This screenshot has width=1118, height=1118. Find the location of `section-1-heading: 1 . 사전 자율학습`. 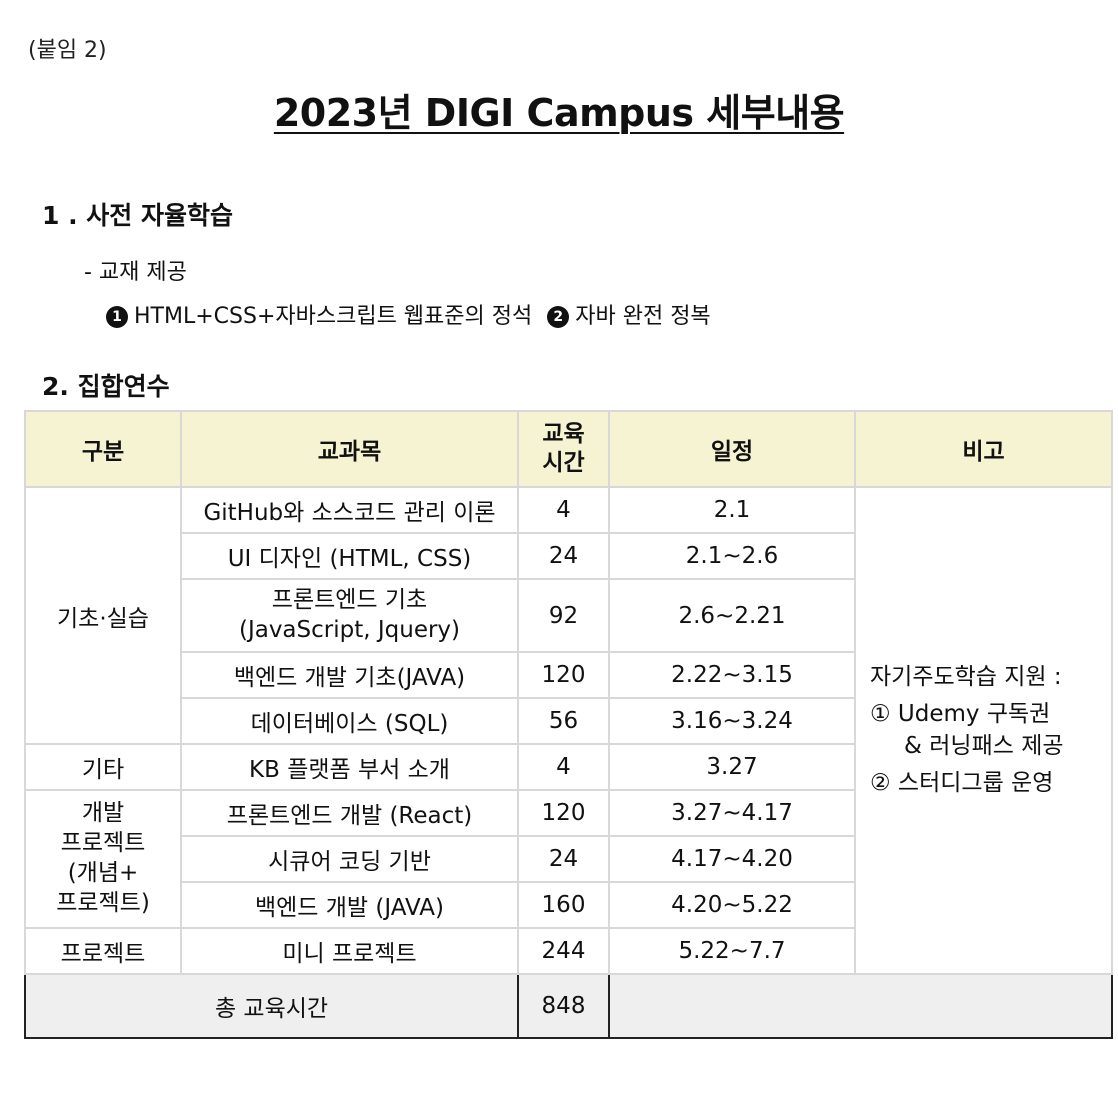

section-1-heading: 1 . 사전 자율학습 is located at coordinates (138, 215).